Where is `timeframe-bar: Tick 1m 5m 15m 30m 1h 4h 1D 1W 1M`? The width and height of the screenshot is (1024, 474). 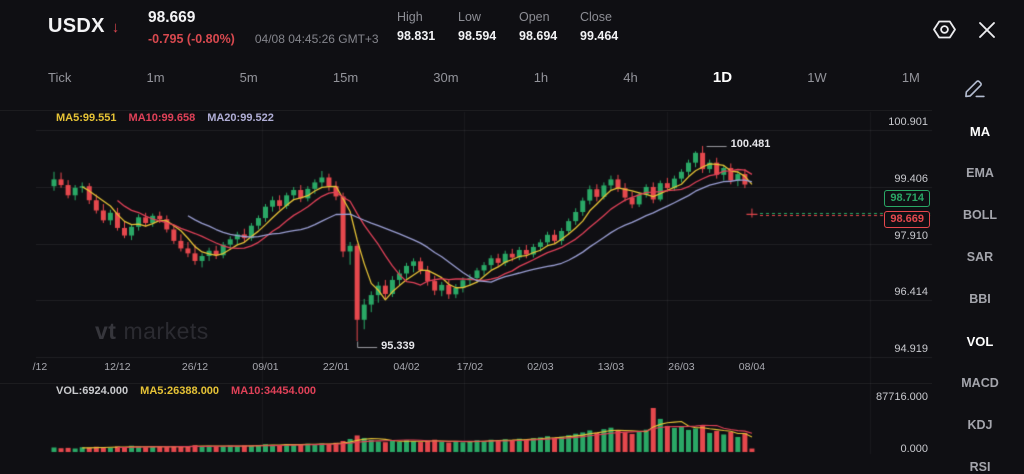 timeframe-bar: Tick 1m 5m 15m 30m 1h 4h 1D 1W 1M is located at coordinates (484, 77).